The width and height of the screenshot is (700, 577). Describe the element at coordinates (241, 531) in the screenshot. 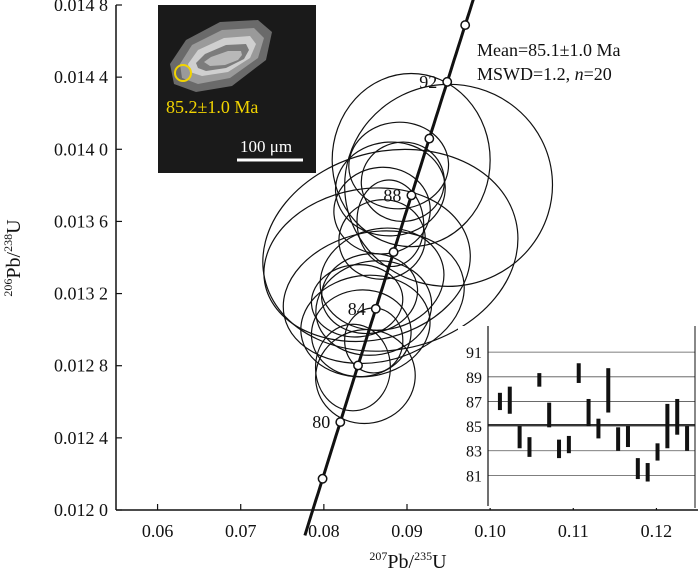

I see `x-tick-label: 0.07` at that location.